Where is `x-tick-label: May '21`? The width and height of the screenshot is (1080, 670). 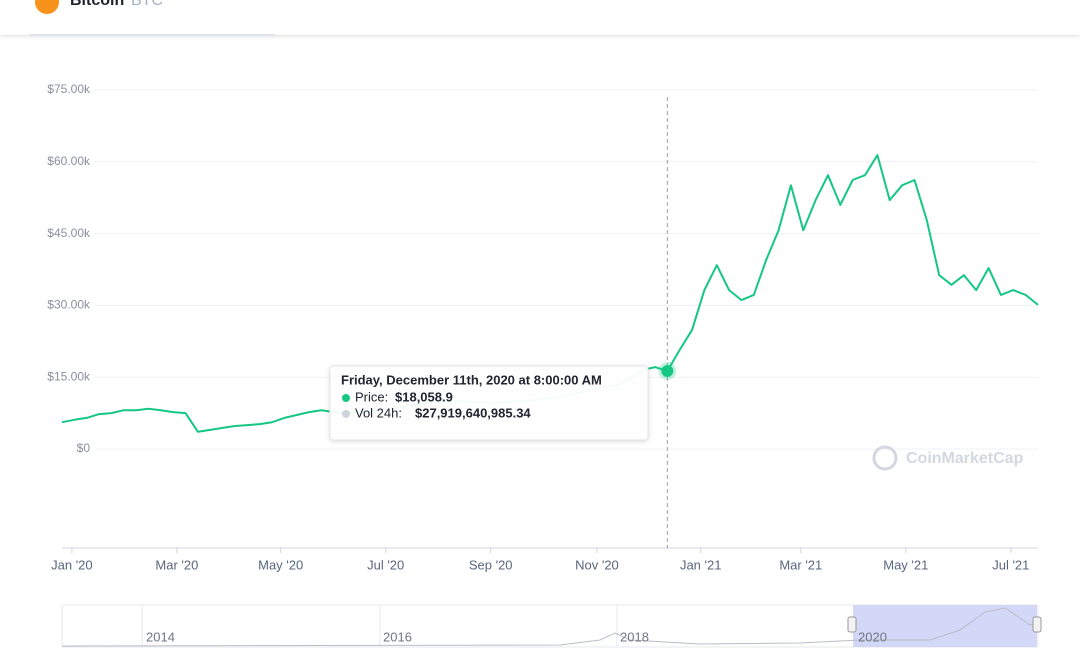 x-tick-label: May '21 is located at coordinates (905, 564).